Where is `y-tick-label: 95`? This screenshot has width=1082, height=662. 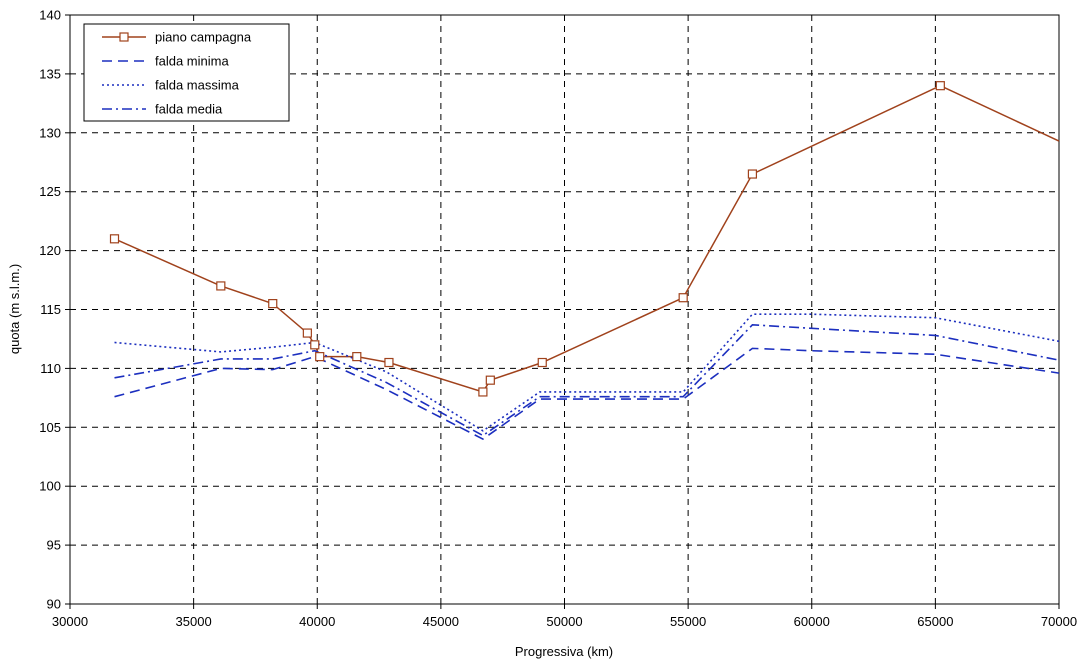
y-tick-label: 95 is located at coordinates (54, 545).